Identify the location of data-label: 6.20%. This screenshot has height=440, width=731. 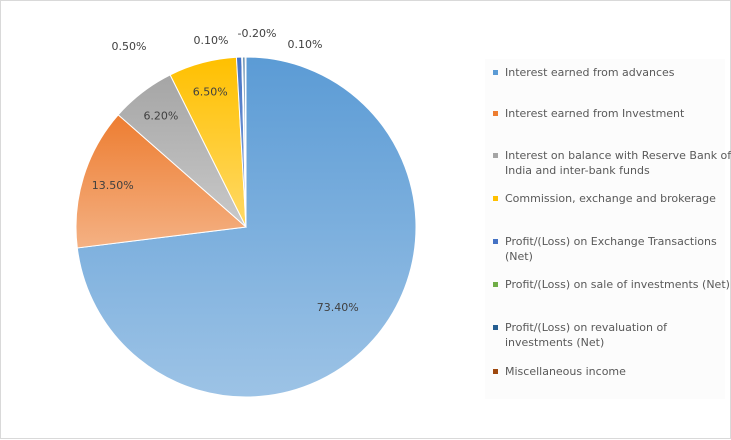
(160, 116).